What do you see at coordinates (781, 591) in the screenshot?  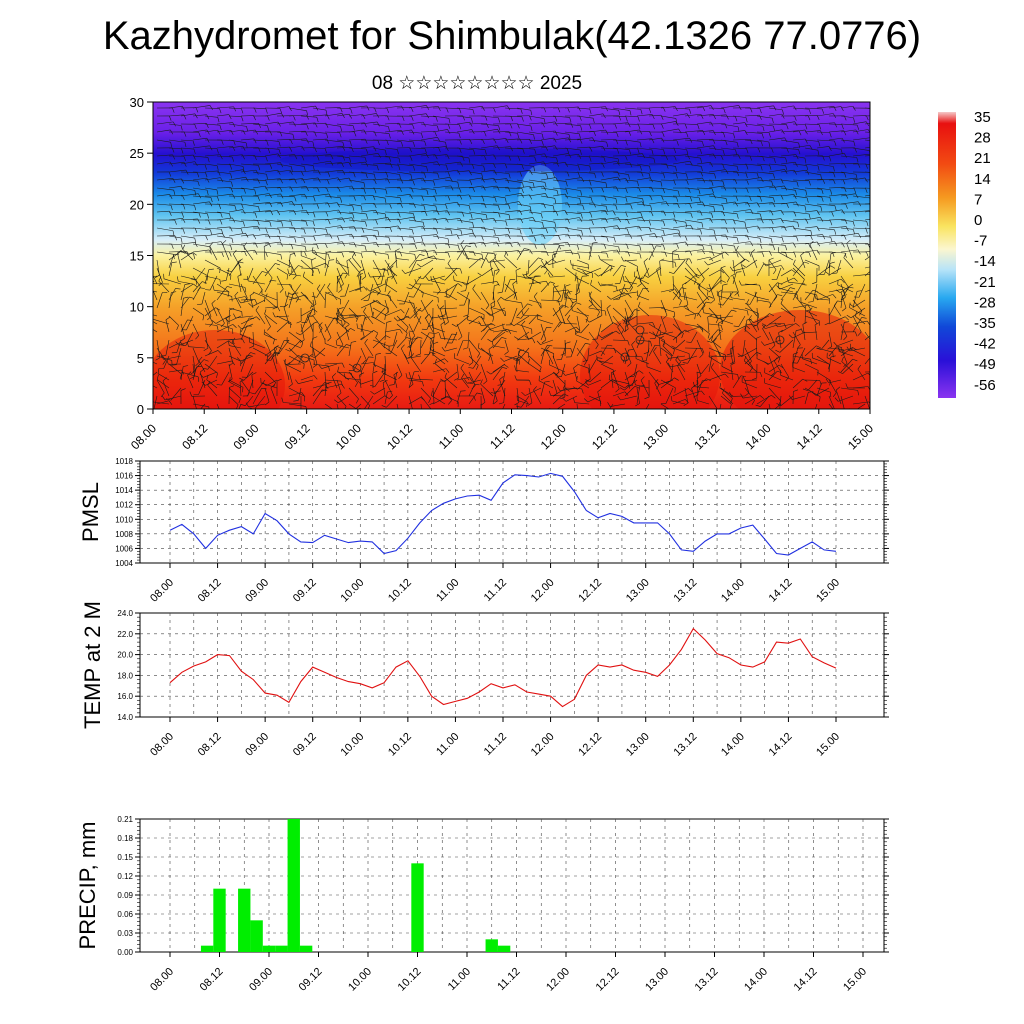 I see `x-tick-label: 14.12` at bounding box center [781, 591].